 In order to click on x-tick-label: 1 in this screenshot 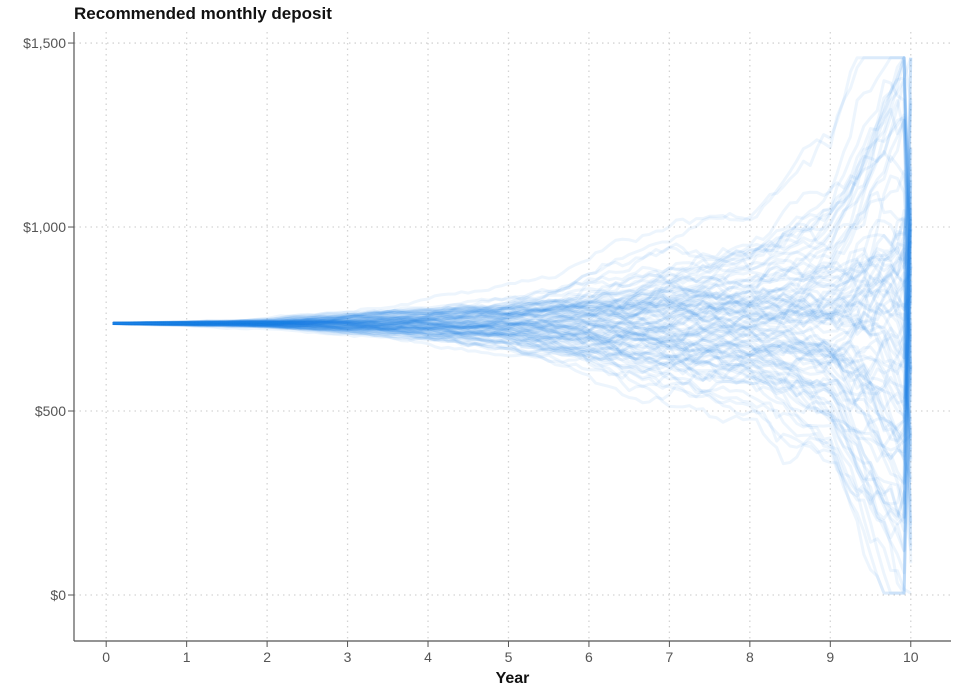, I will do `click(187, 657)`.